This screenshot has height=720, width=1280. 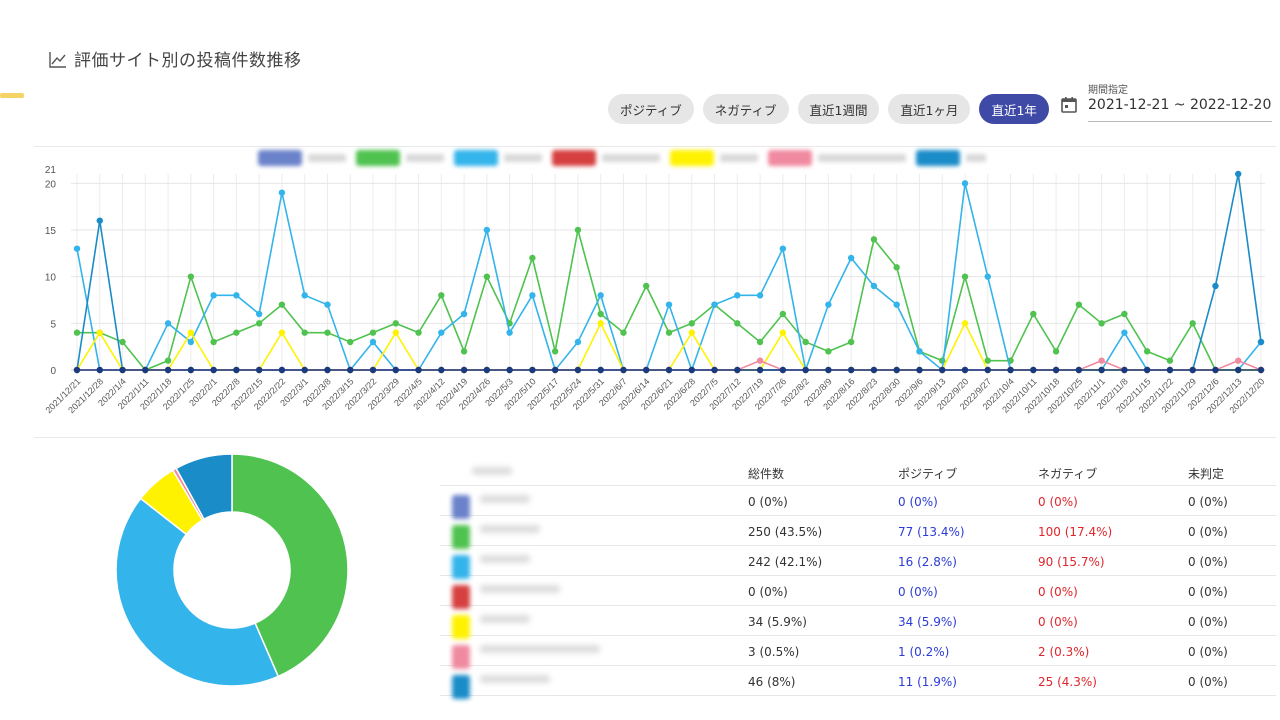 I want to click on period-value: 2021-12-21 ~ 2022-12-20, so click(x=1180, y=105).